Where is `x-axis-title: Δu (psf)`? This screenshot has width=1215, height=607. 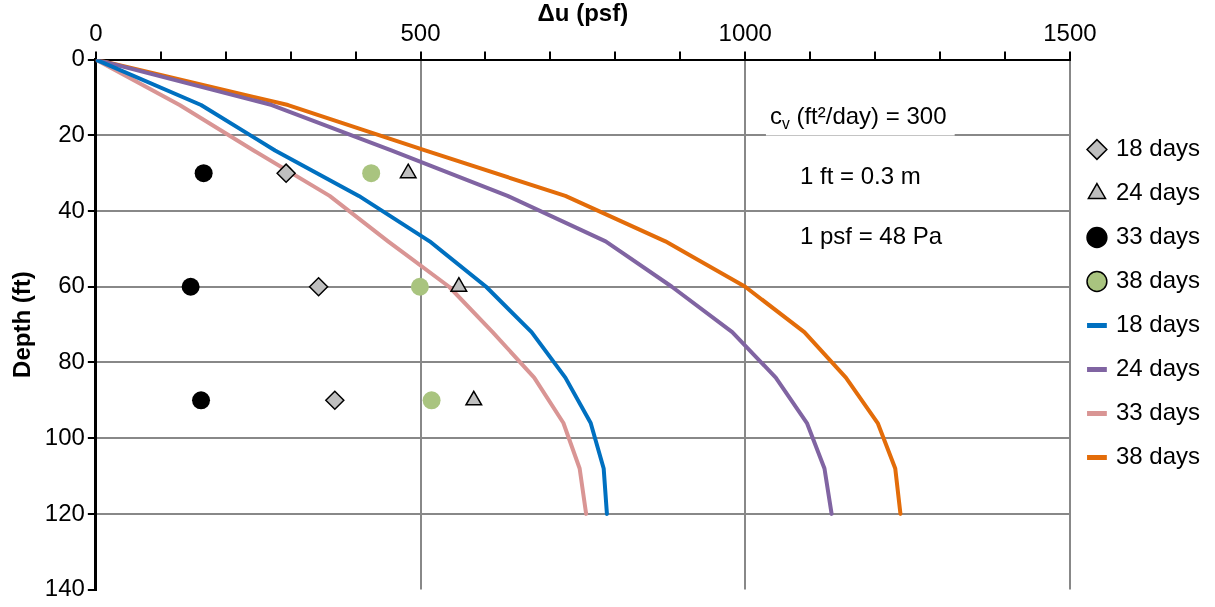
x-axis-title: Δu (psf) is located at coordinates (583, 13).